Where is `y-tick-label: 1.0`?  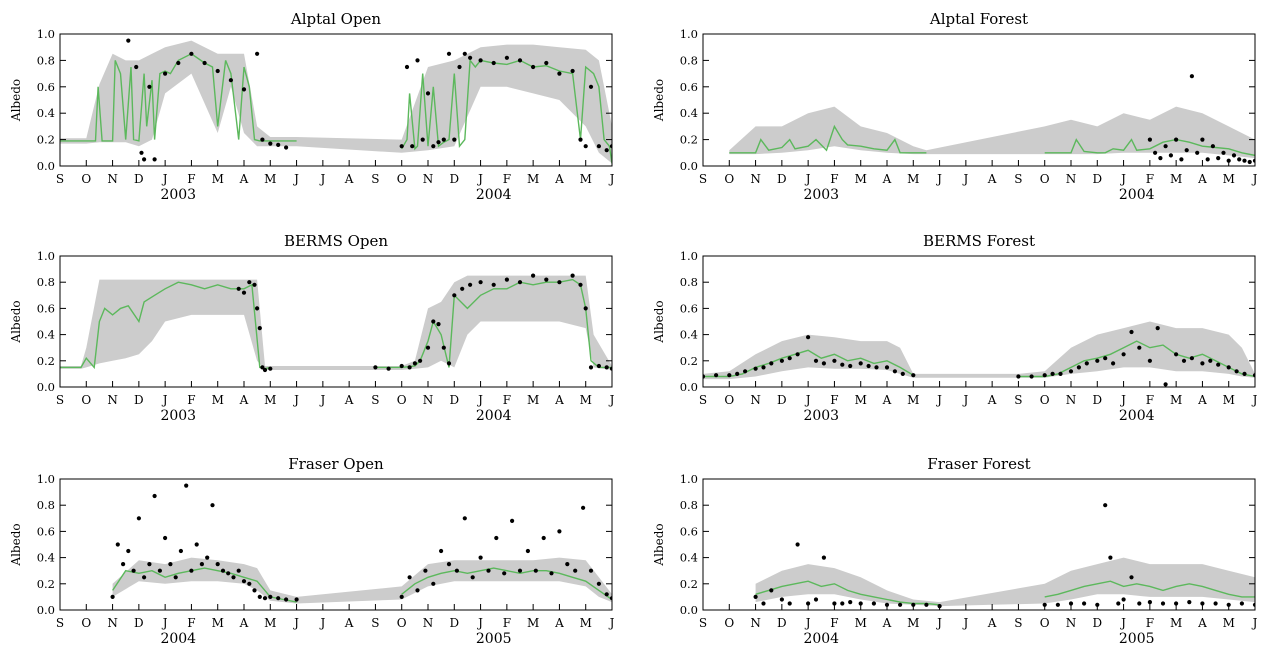 y-tick-label: 1.0 is located at coordinates (689, 256).